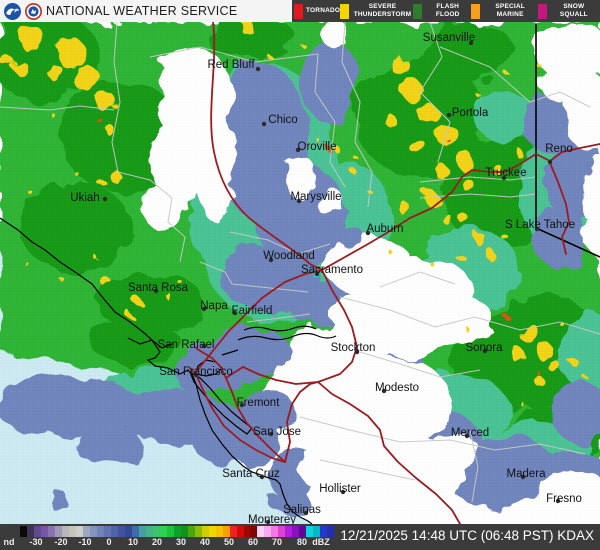  Describe the element at coordinates (36, 542) in the screenshot. I see `colorbar-tick--30: -30` at that location.